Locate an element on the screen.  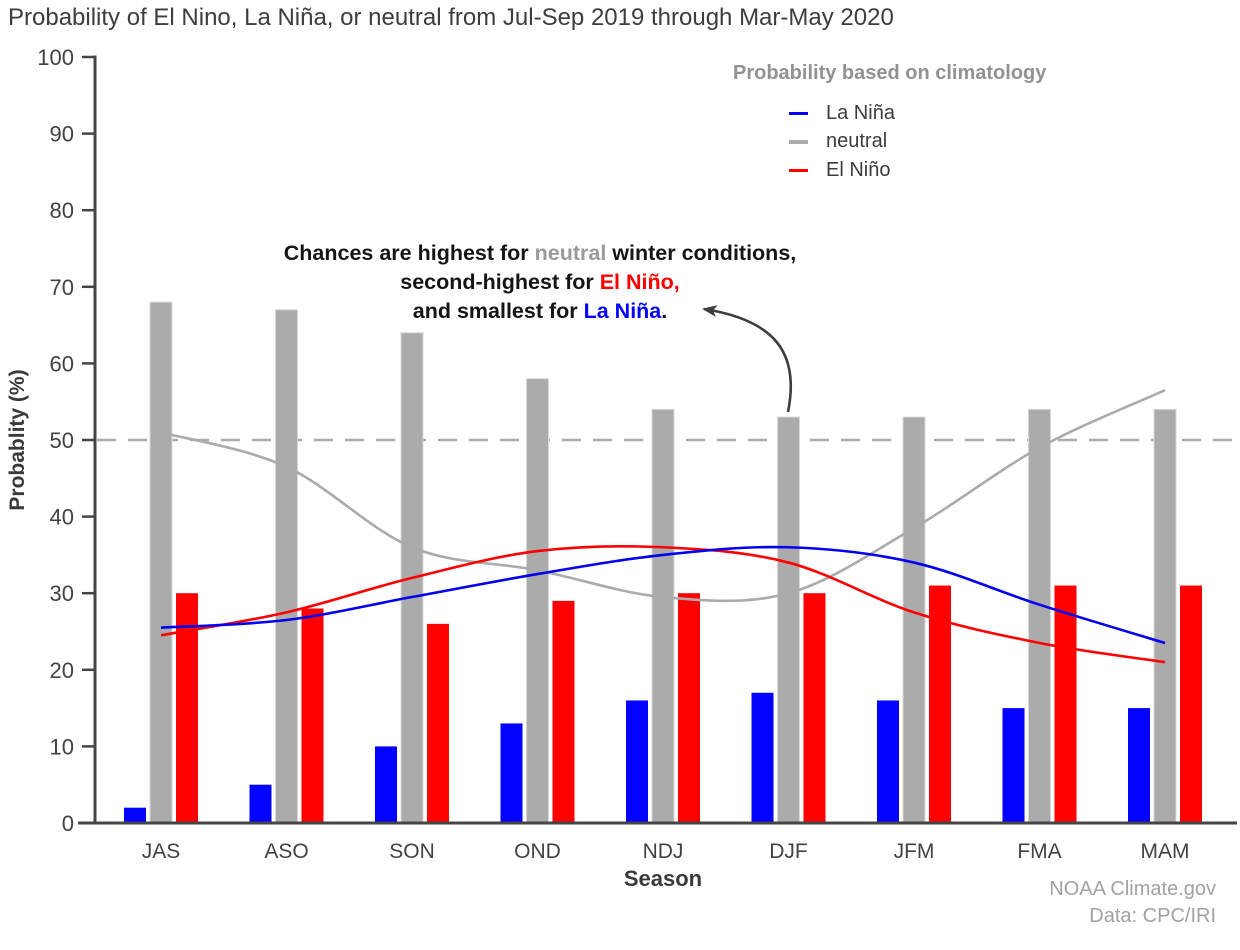
bar-SON-La Niña is located at coordinates (386, 784).